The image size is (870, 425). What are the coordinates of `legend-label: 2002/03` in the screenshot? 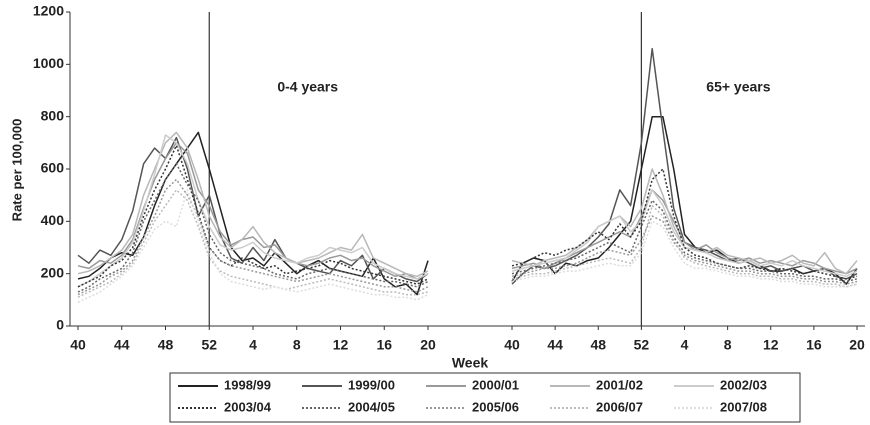 It's located at (743, 384).